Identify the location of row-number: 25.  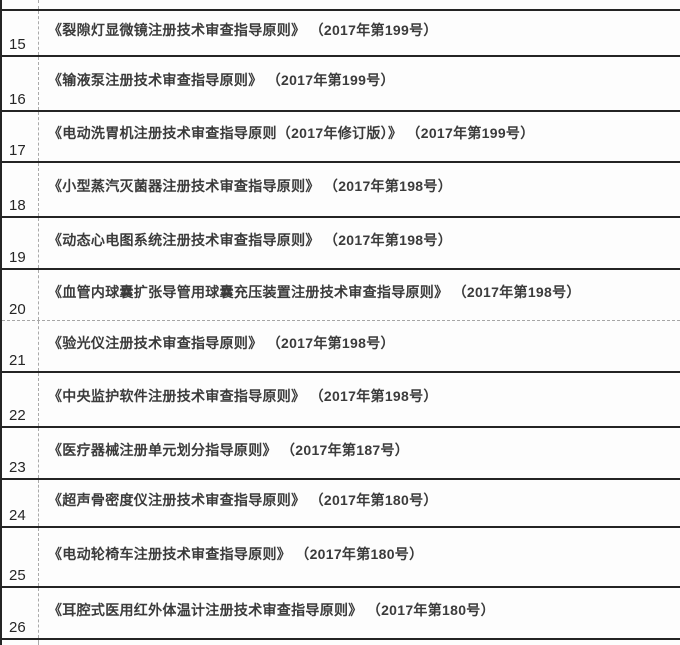
(20, 557).